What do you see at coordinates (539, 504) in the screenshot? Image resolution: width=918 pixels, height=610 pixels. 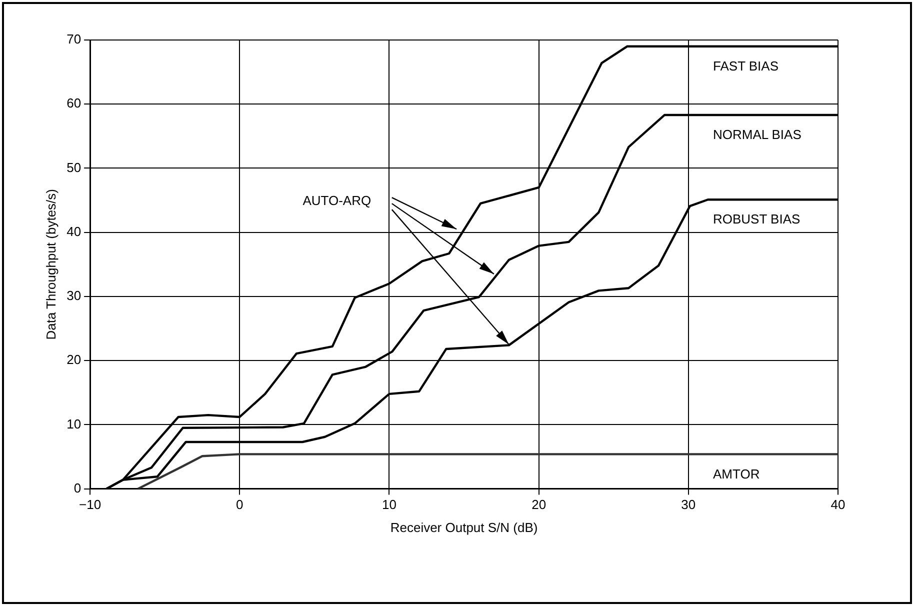 I see `x-tick-label: 20` at bounding box center [539, 504].